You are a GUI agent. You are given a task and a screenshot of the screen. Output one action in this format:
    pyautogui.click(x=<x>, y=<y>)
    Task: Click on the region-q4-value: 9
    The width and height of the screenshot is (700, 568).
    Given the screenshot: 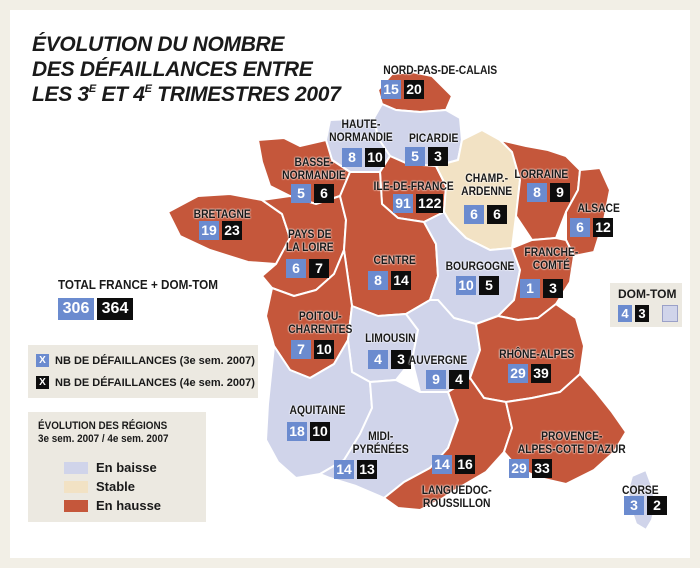 What is the action you would take?
    pyautogui.click(x=560, y=192)
    